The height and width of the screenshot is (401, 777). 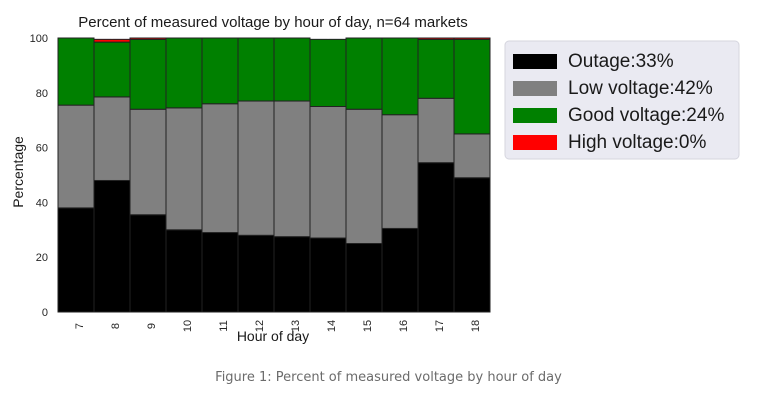 I want to click on legend-label: Low voltage:42%, so click(x=640, y=88).